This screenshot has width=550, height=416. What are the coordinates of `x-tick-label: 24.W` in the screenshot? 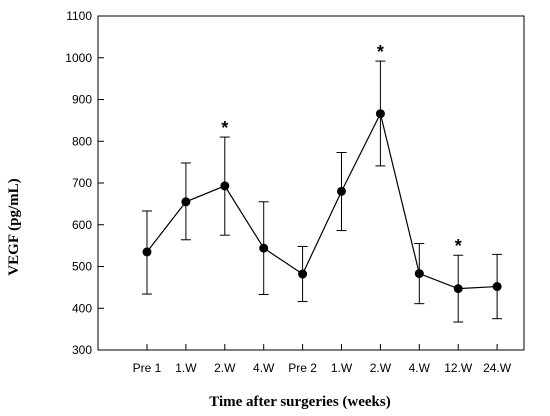 It's located at (497, 368).